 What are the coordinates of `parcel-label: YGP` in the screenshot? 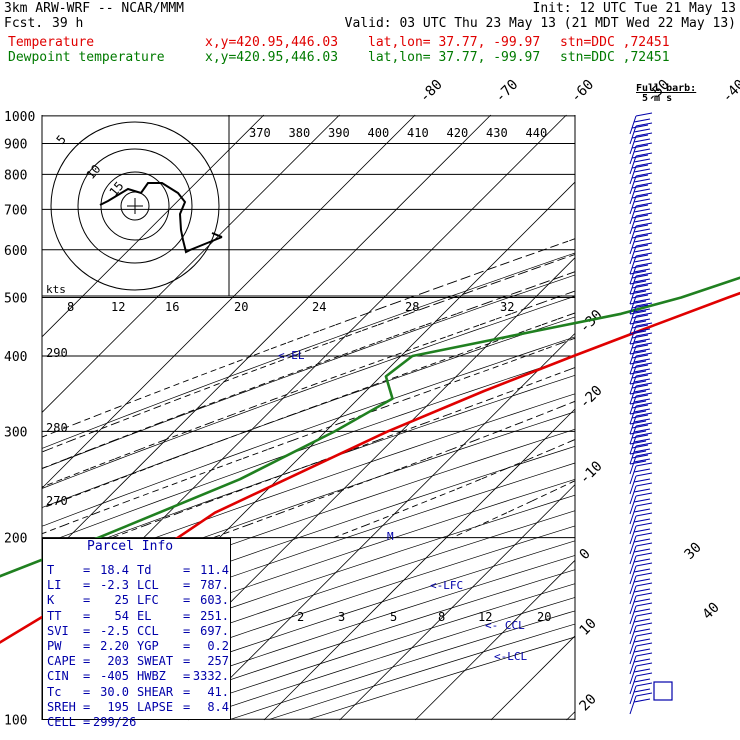 It's located at (148, 646).